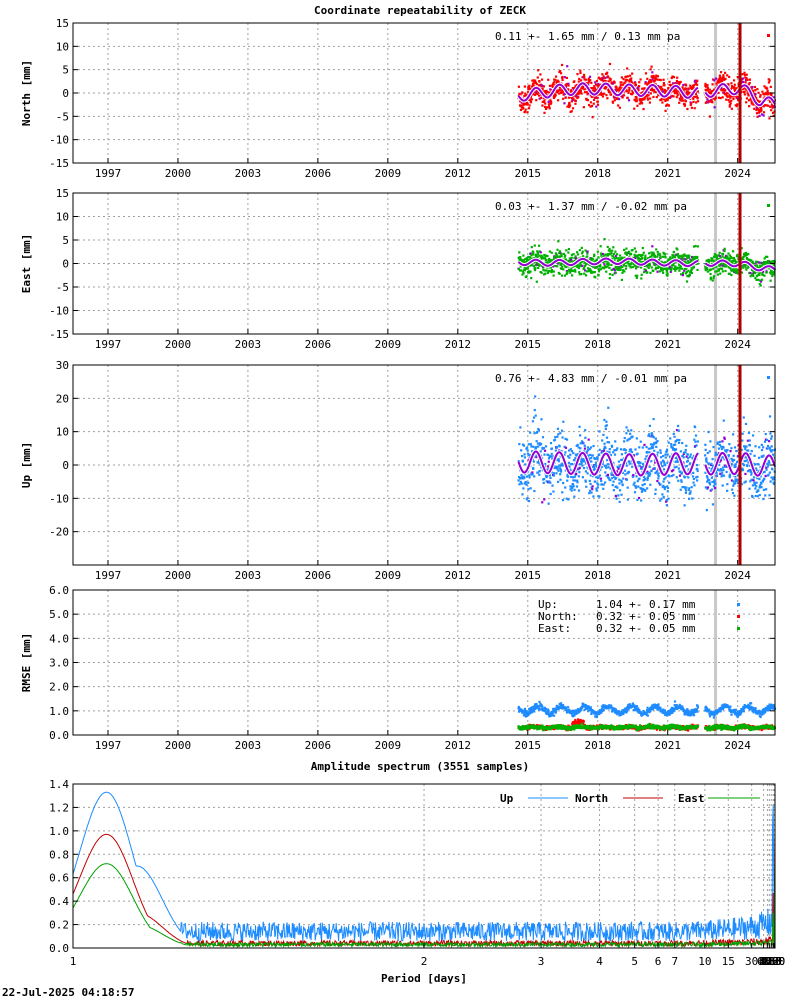 The image size is (800, 1000). I want to click on y-tick-label: -15, so click(59, 163).